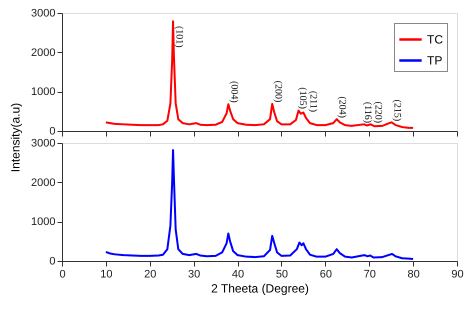  I want to click on annotation: (101), so click(179, 37).